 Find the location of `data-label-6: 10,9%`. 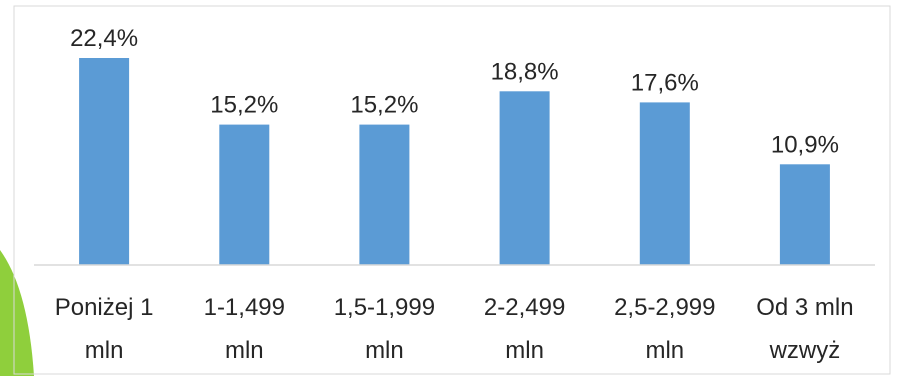

data-label-6: 10,9% is located at coordinates (805, 144).